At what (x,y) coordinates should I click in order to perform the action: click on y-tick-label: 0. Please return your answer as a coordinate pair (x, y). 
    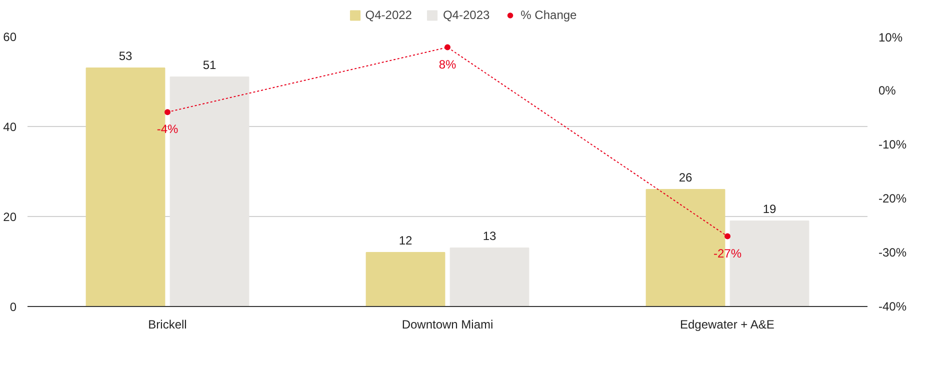
    Looking at the image, I should click on (13, 307).